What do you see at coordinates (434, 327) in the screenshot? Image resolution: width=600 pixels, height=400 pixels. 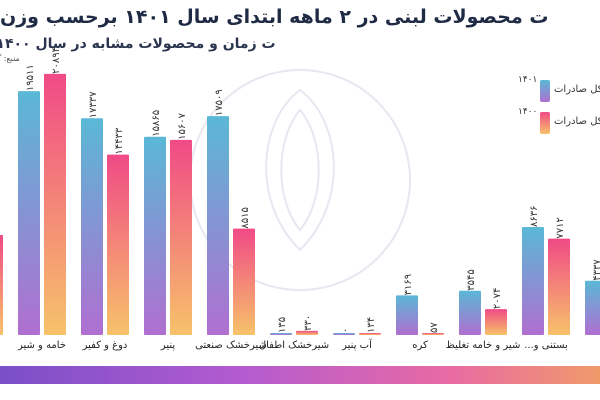 I see `data-label-1400-7: ۵۷` at bounding box center [434, 327].